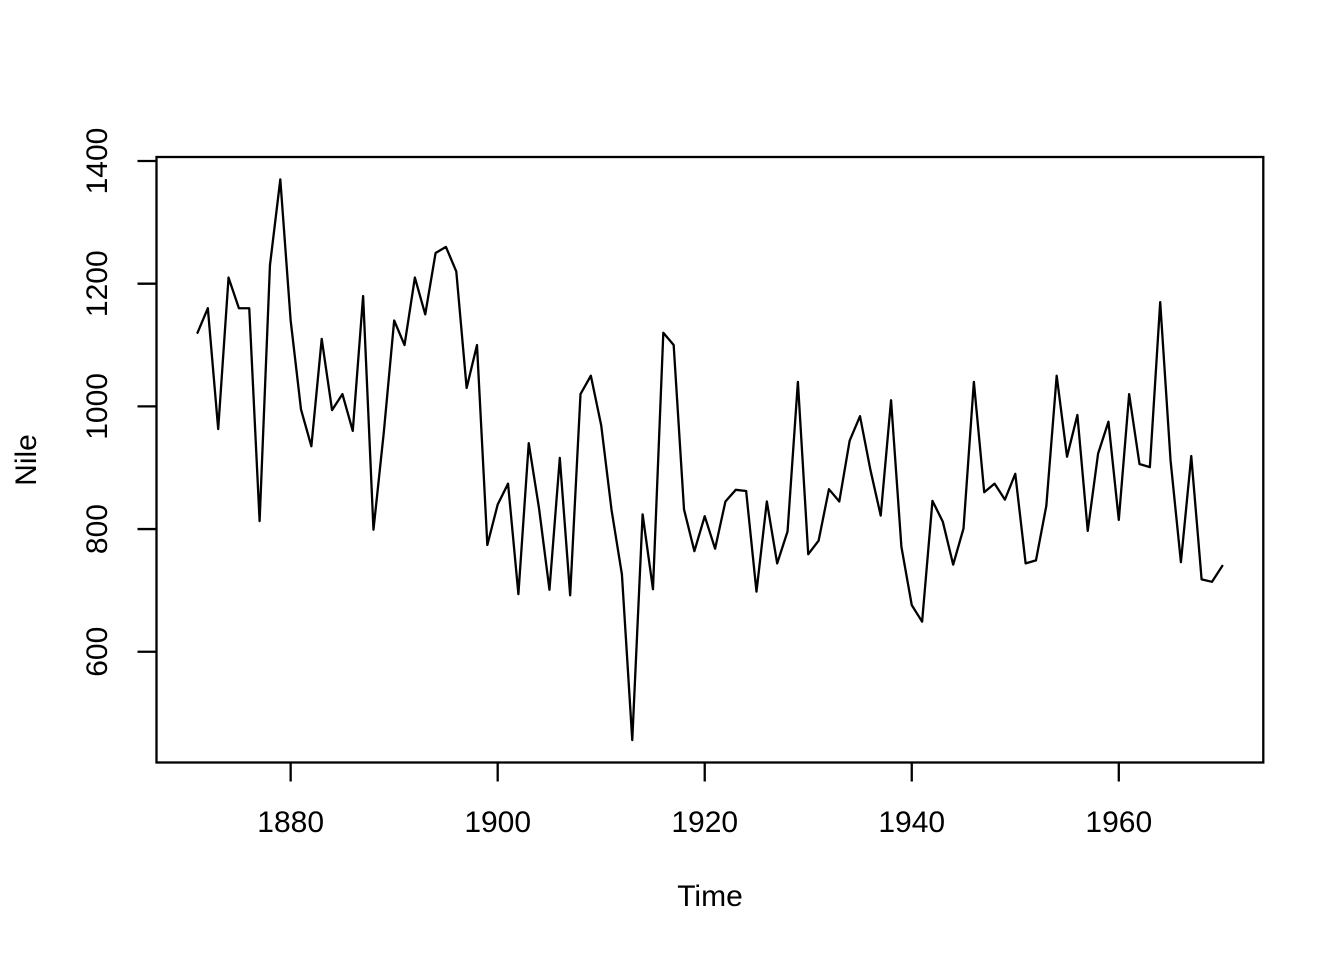 This screenshot has height=960, width=1344. Describe the element at coordinates (97, 283) in the screenshot. I see `y-tick-label: 1200` at that location.